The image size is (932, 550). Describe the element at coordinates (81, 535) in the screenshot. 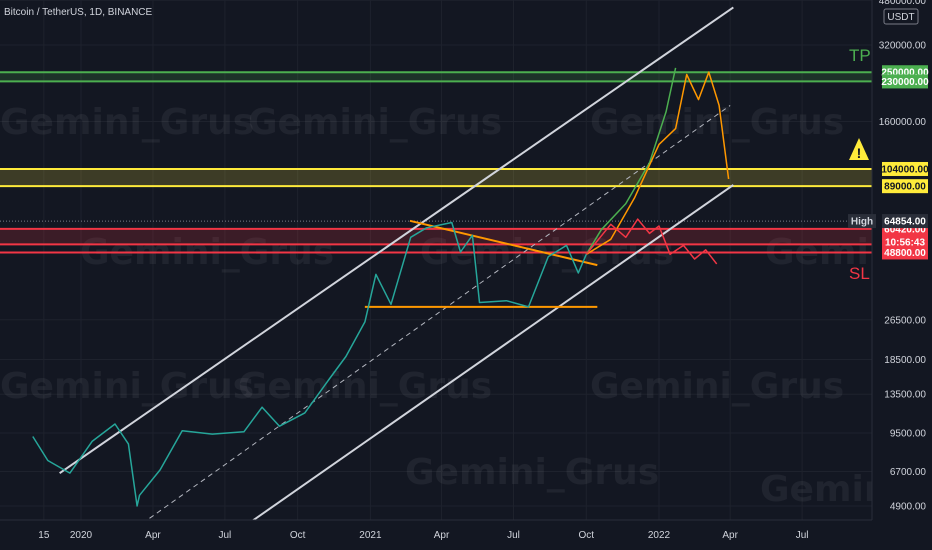

I see `time-tick-label: 2020` at that location.